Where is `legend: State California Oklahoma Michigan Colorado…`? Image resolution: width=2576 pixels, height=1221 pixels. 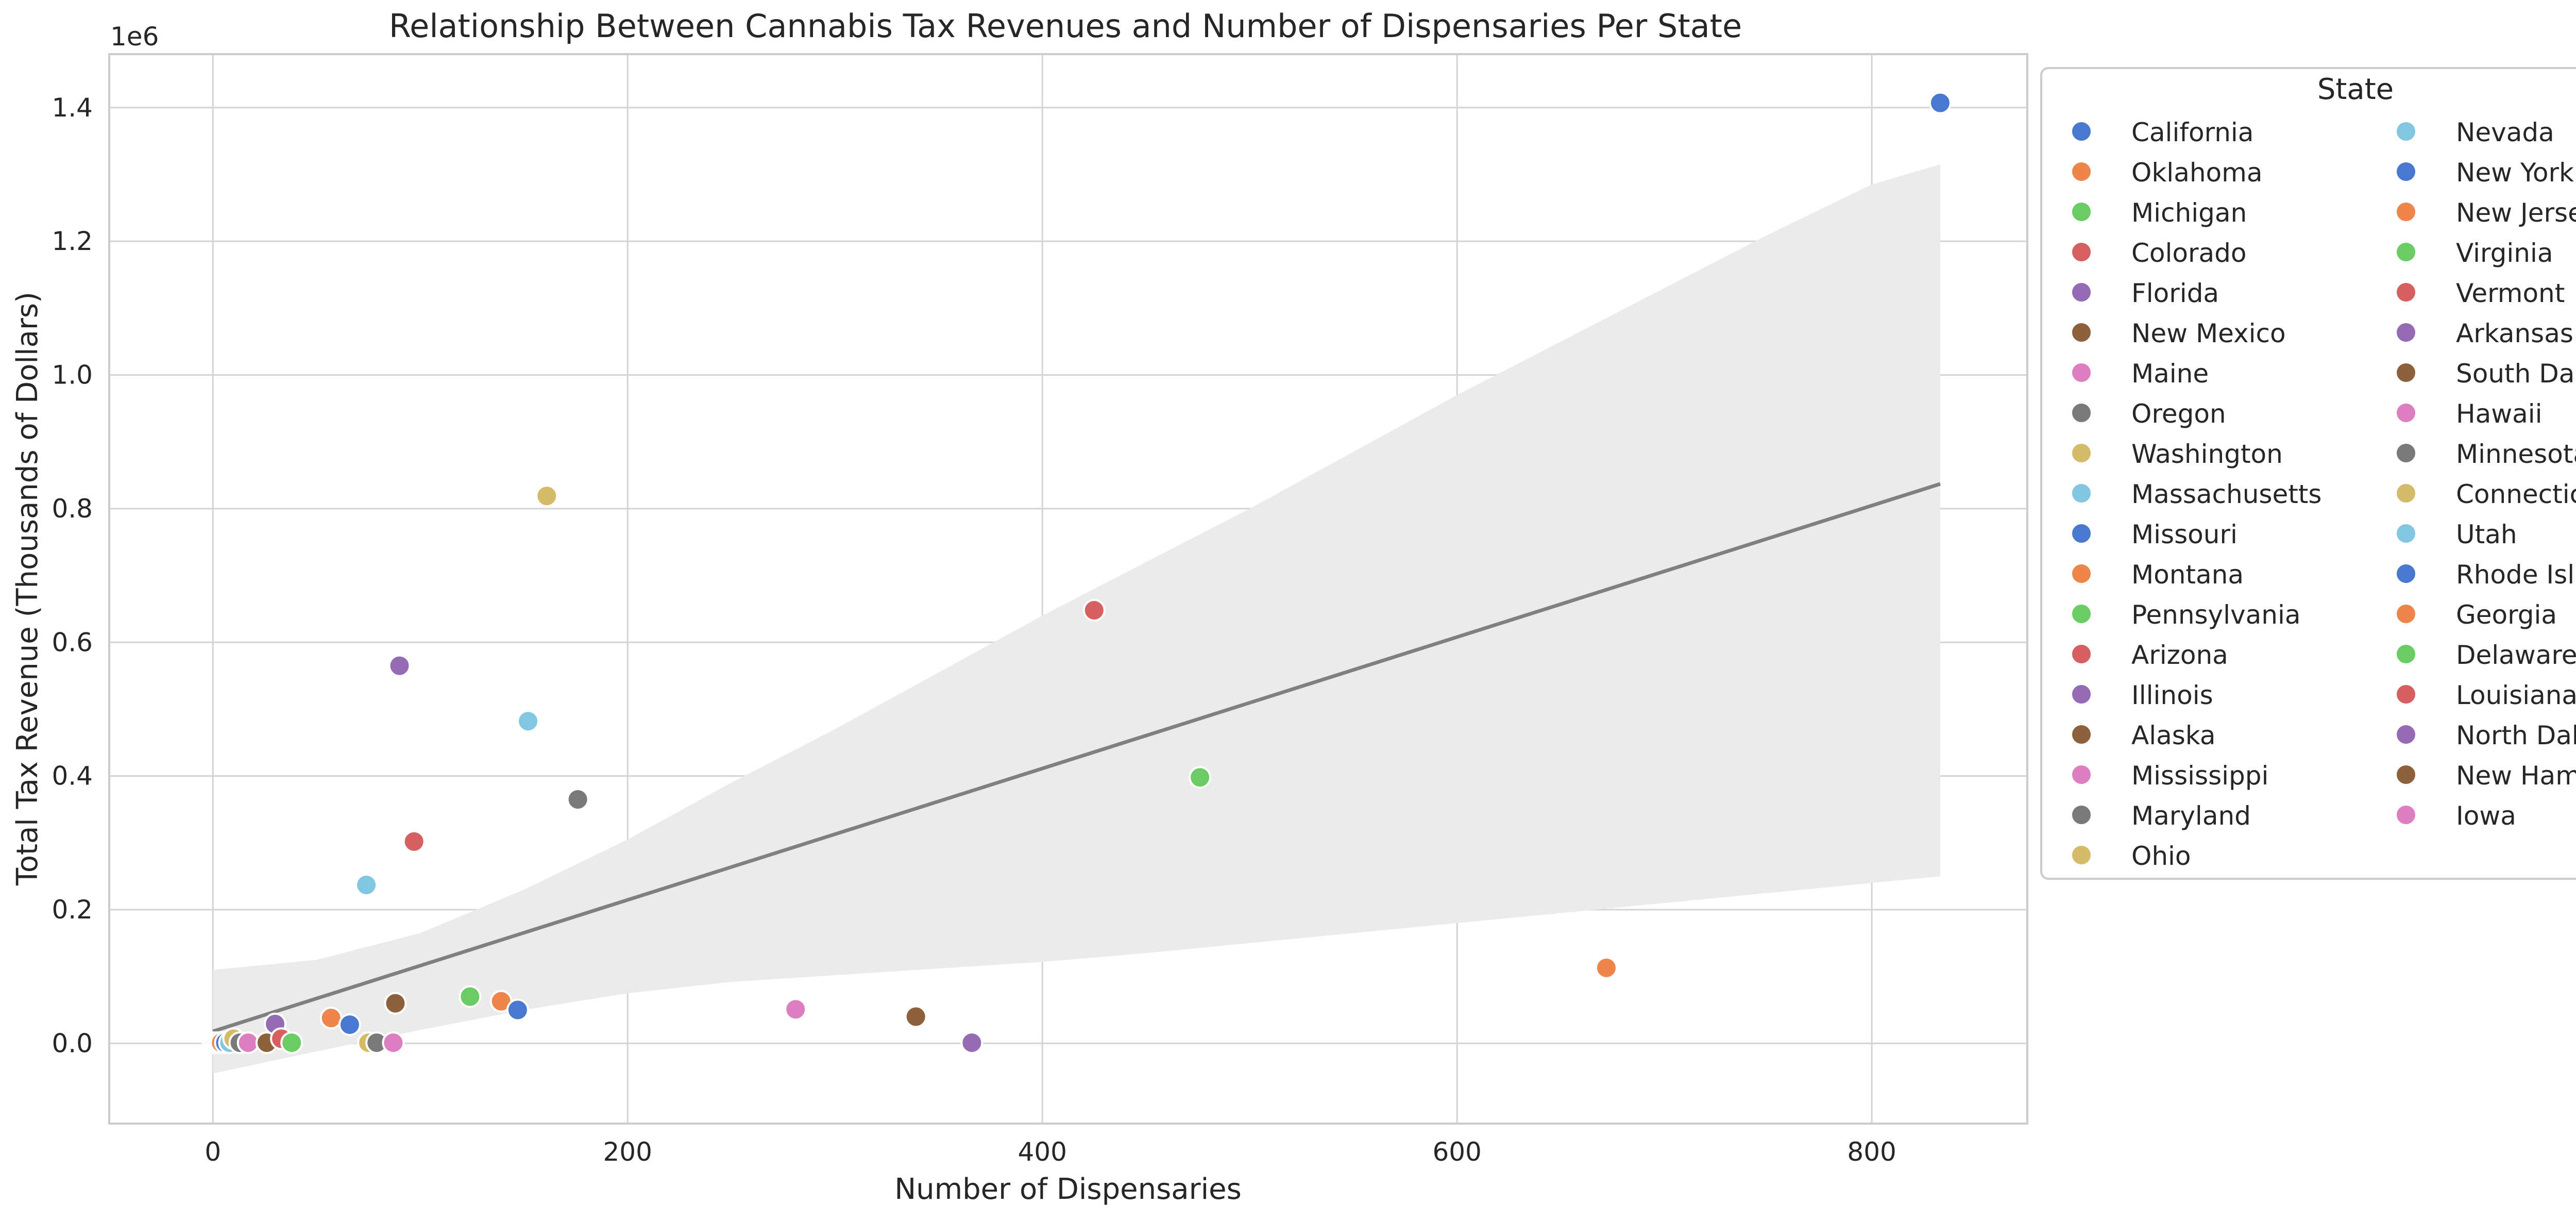
legend: State California Oklahoma Michigan Colorado… is located at coordinates (2308, 474).